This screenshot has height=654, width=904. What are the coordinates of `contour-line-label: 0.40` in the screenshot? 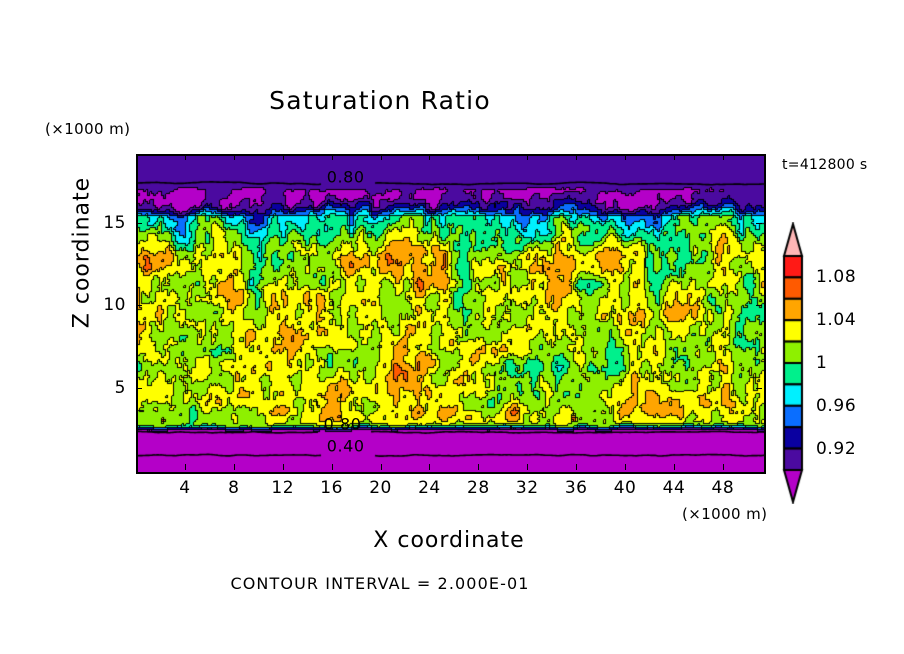 It's located at (345, 446).